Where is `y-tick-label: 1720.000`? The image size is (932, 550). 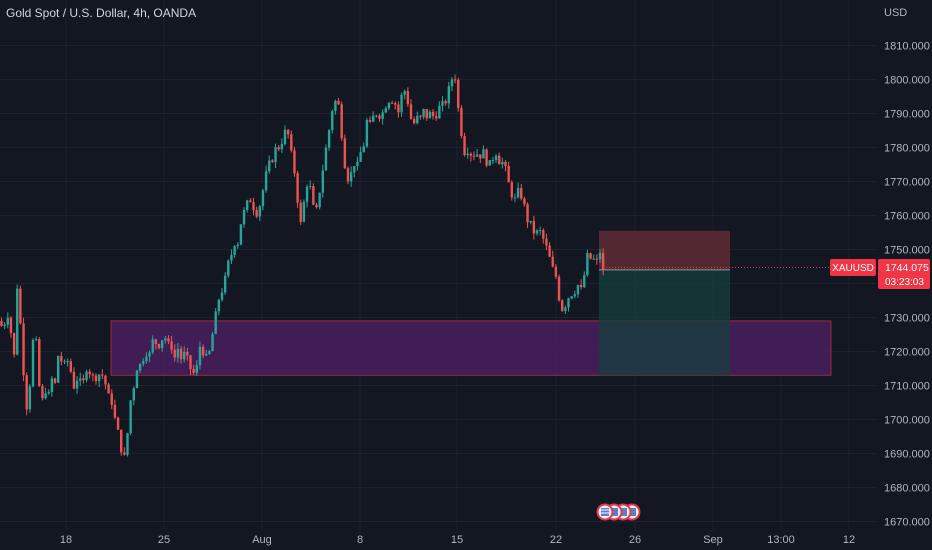 y-tick-label: 1720.000 is located at coordinates (907, 353).